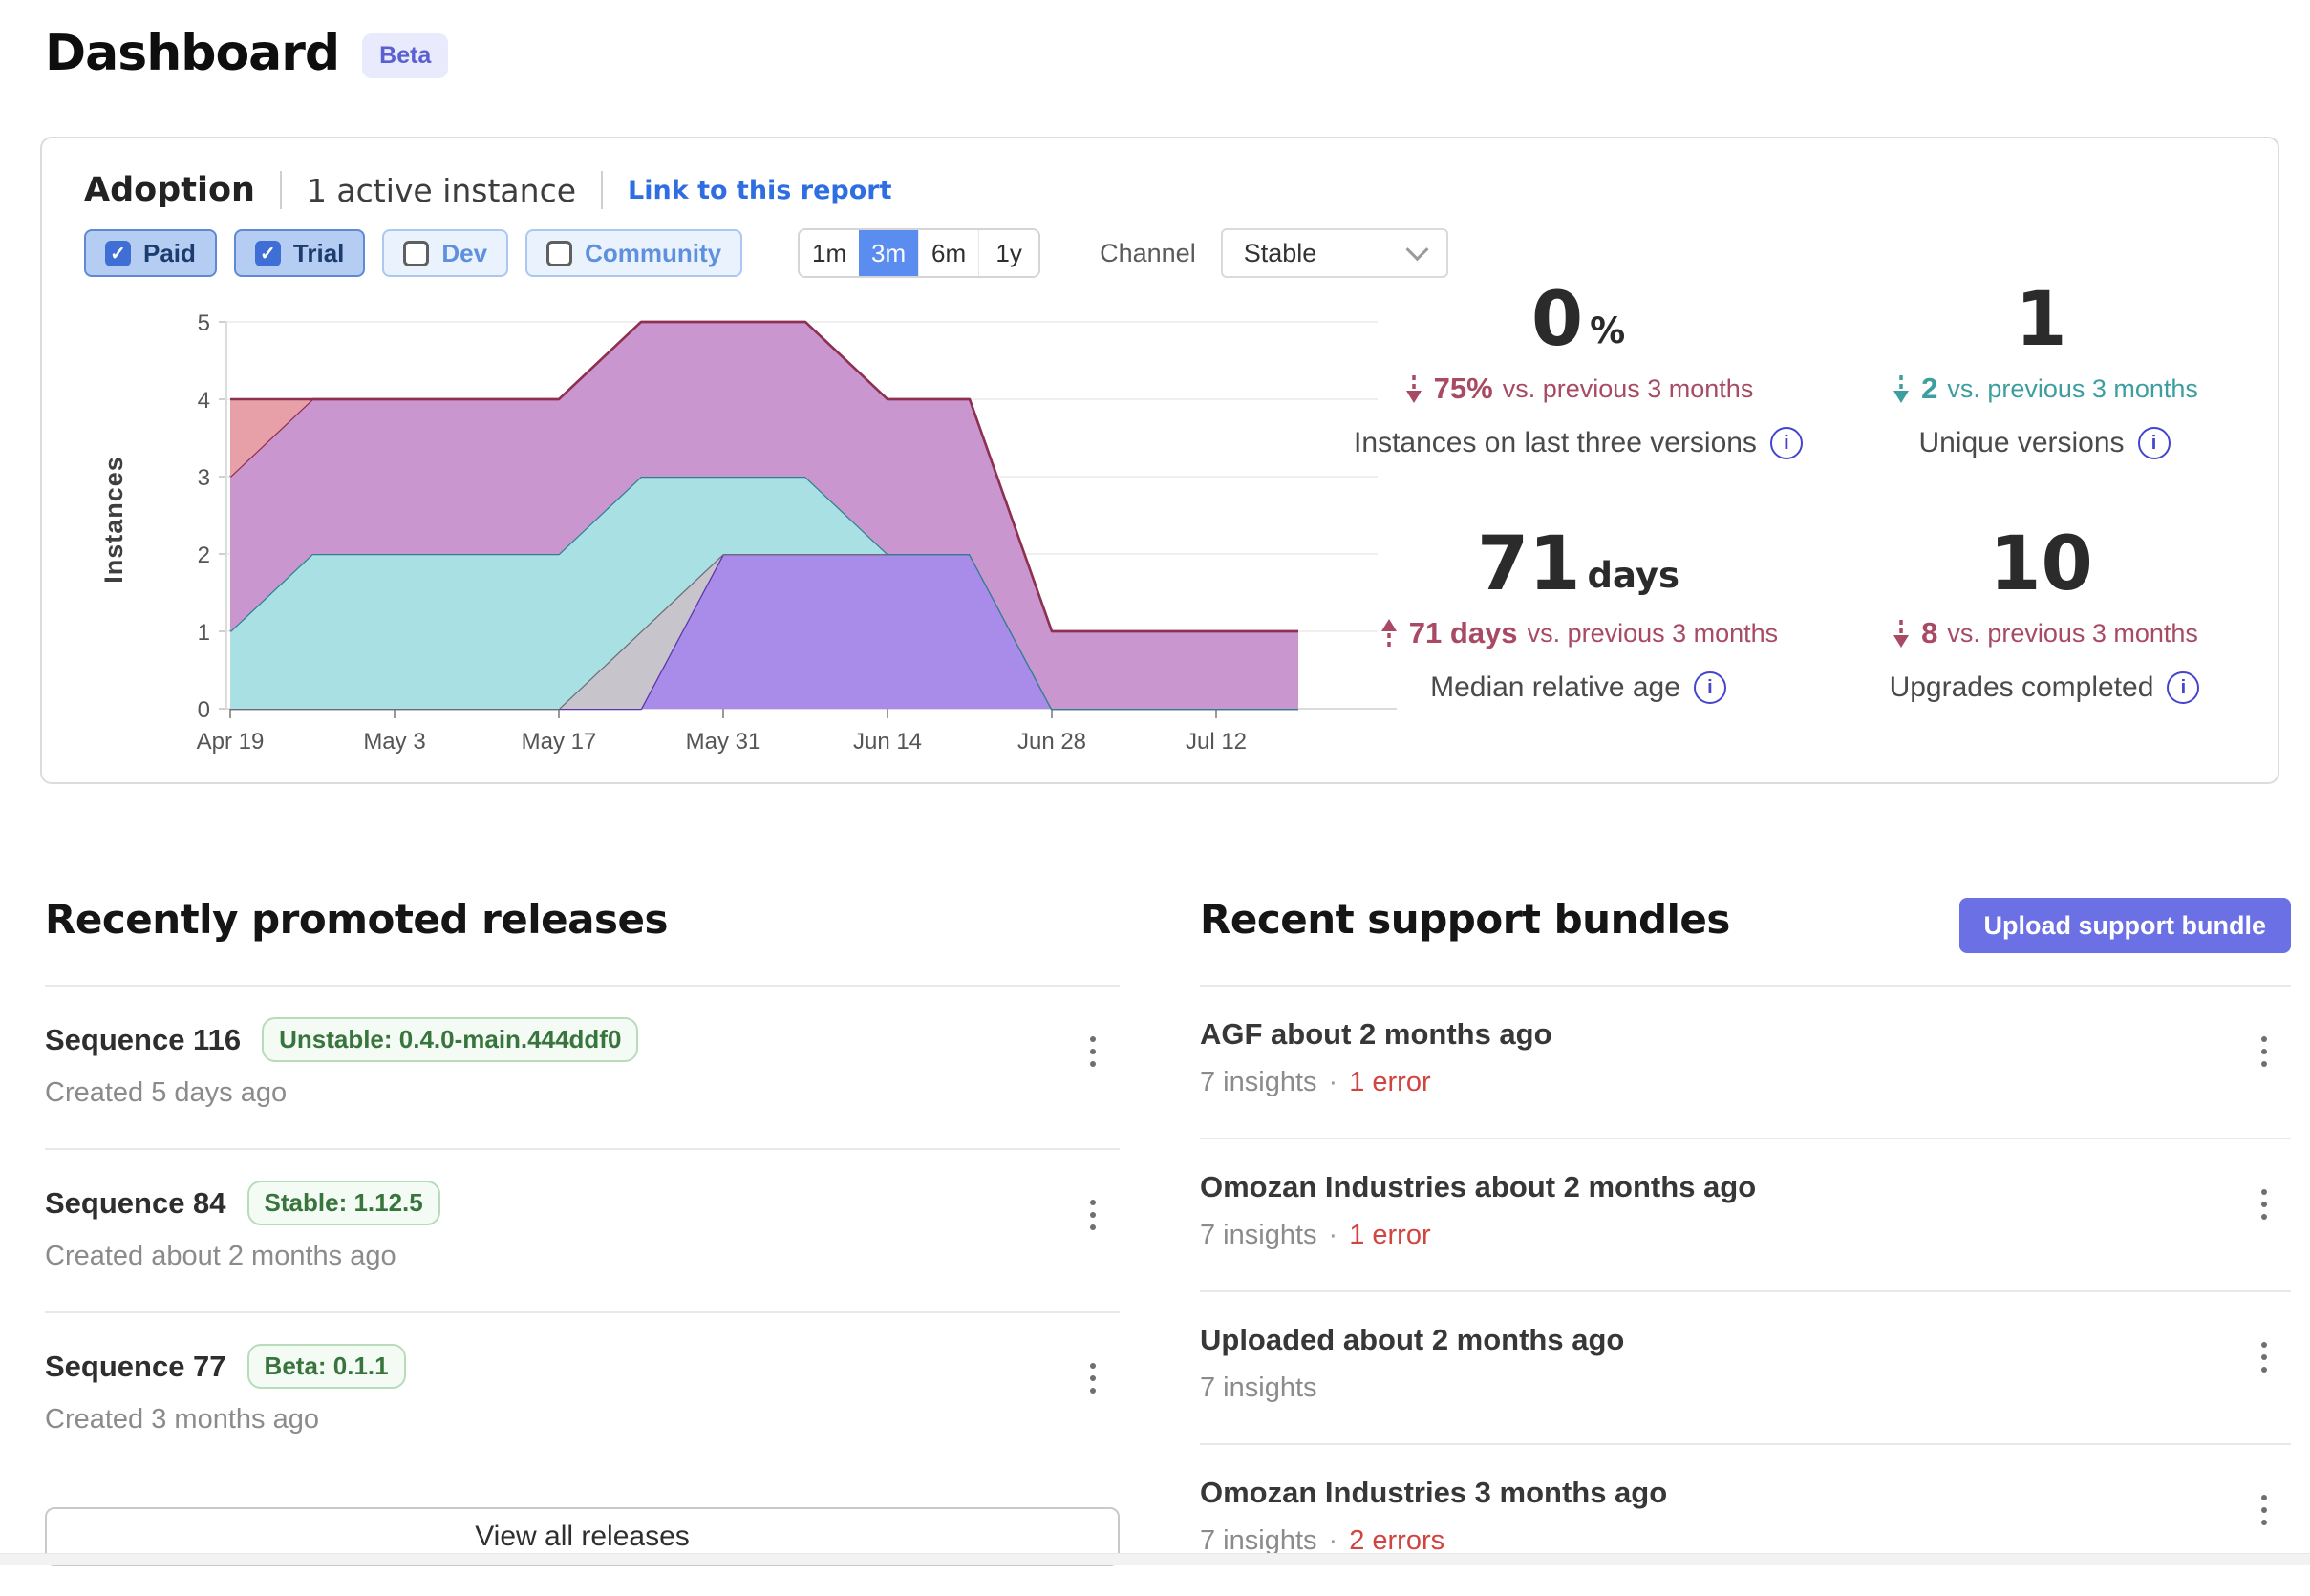 This screenshot has width=2310, height=1596. I want to click on bundle-title: Omozan Industries about 2 months ago, so click(1478, 1186).